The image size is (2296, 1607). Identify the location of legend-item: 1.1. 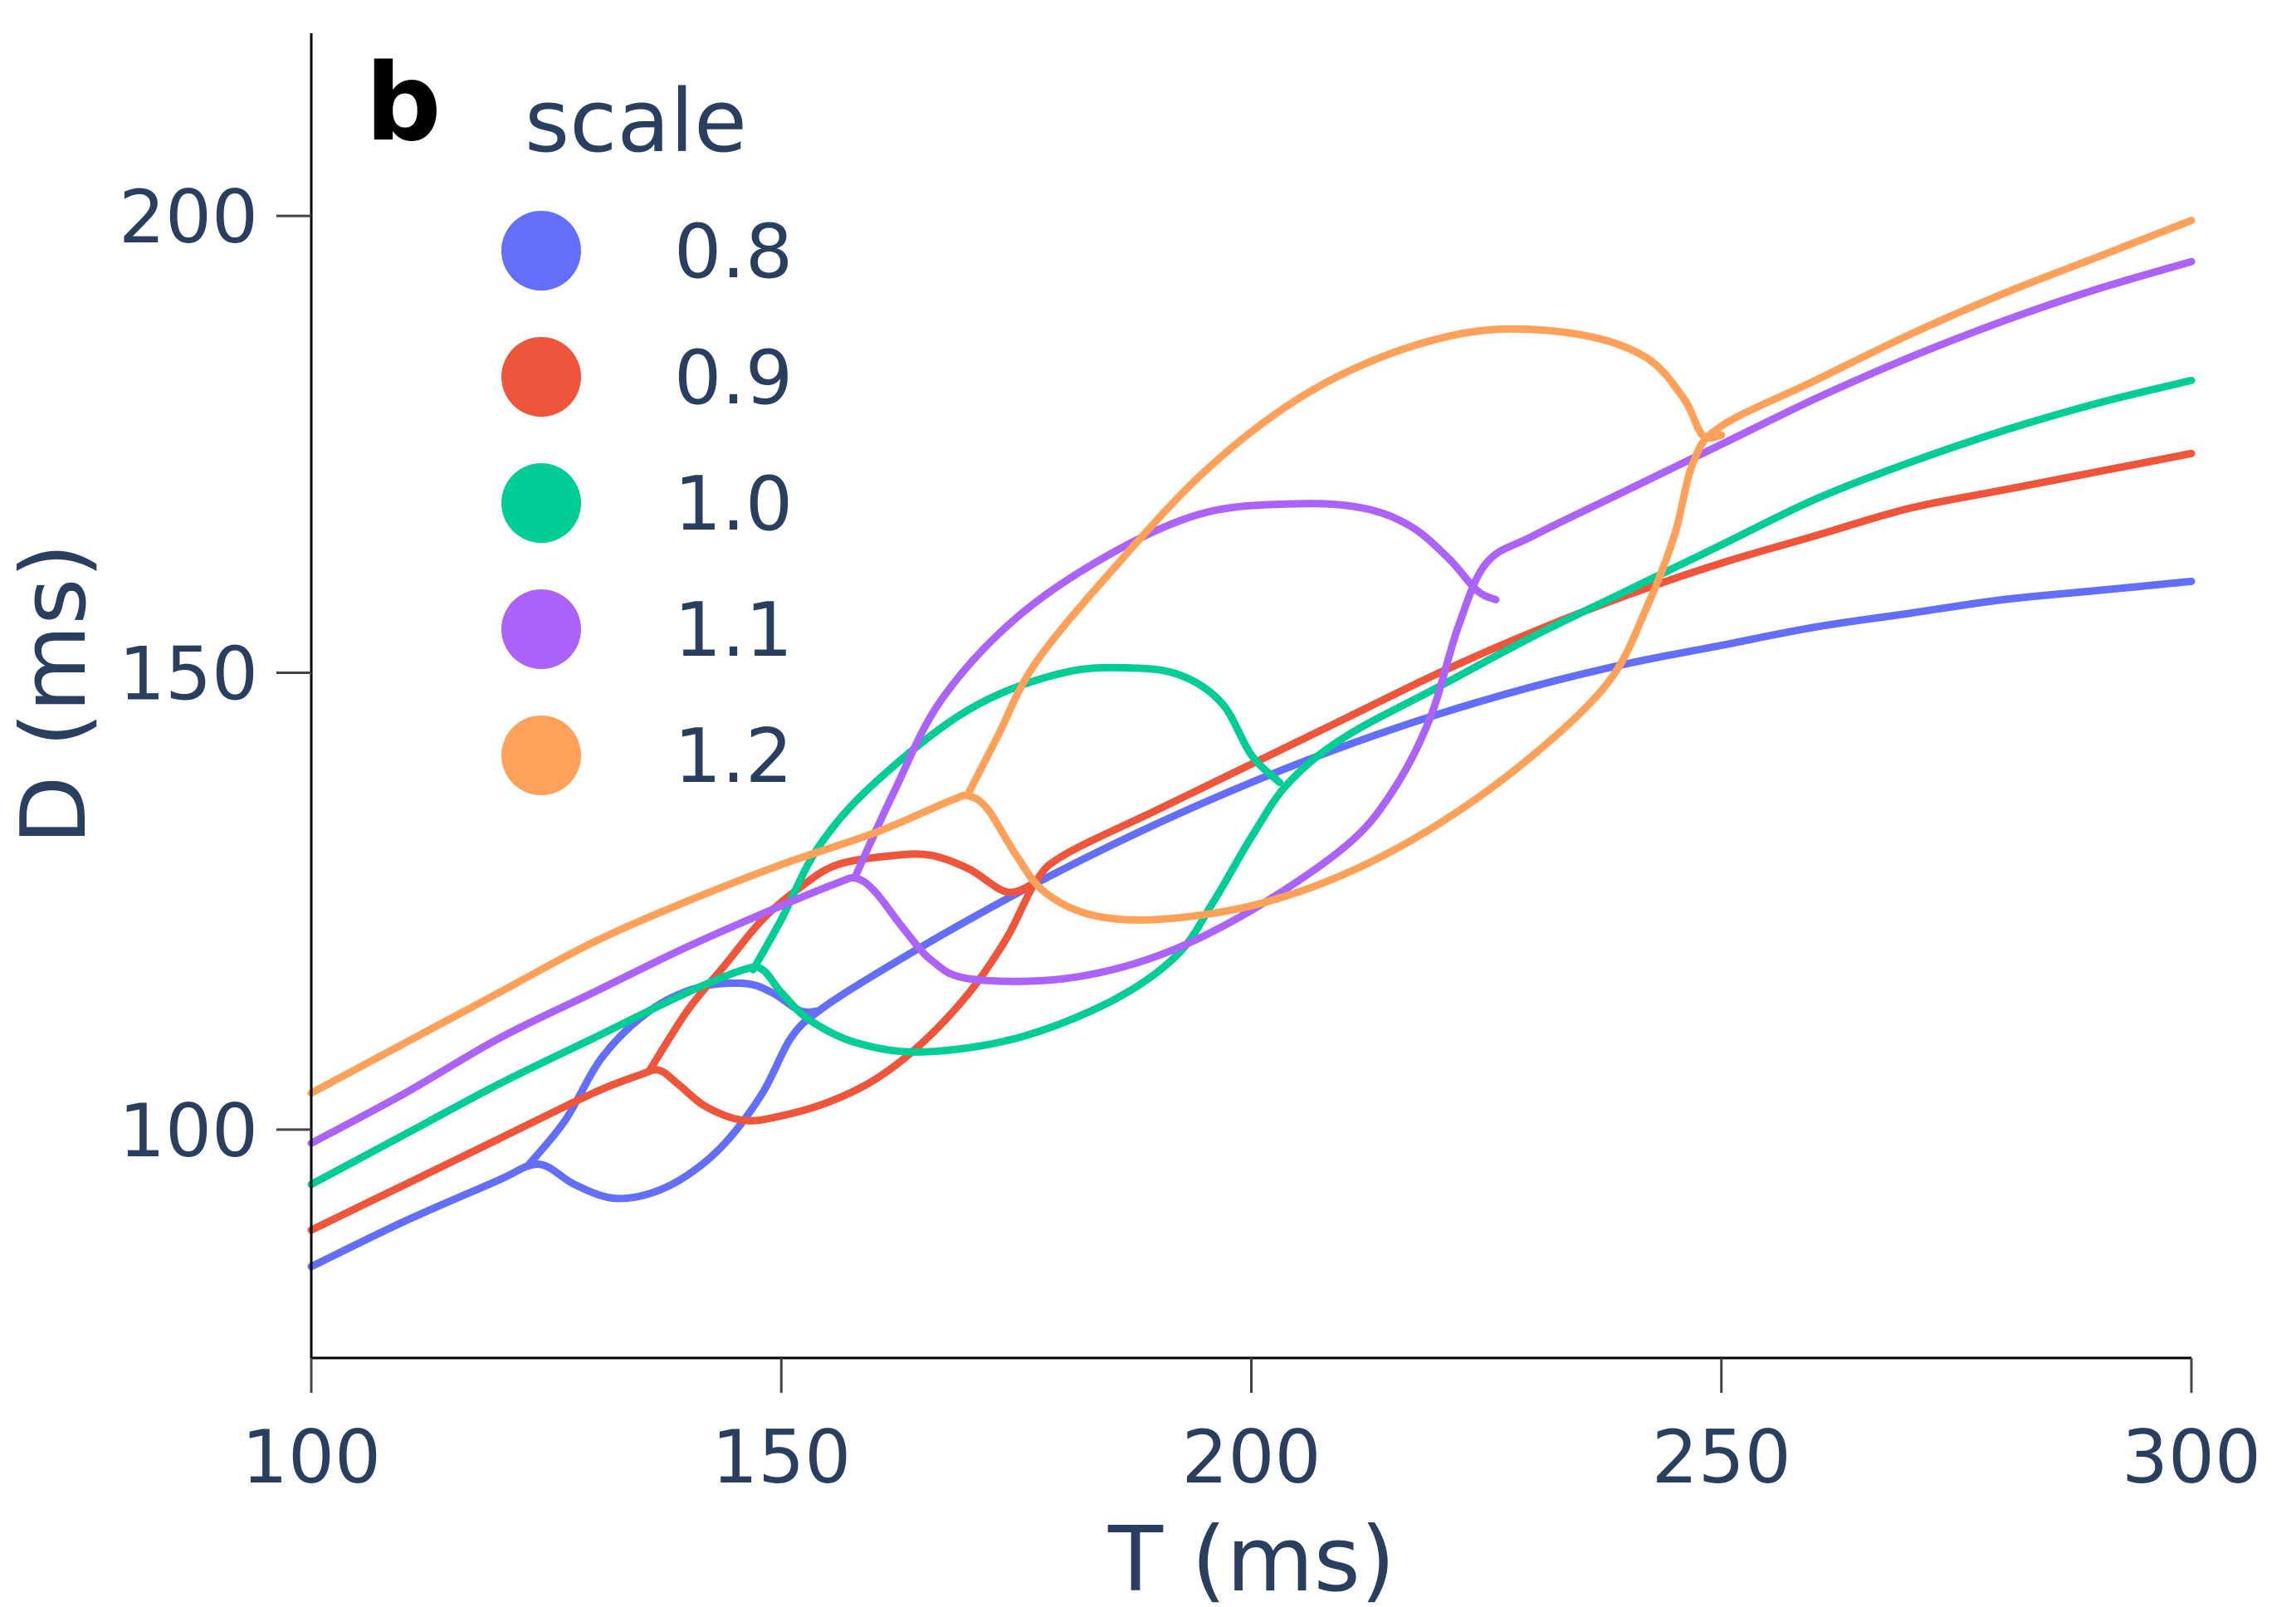
(647, 631).